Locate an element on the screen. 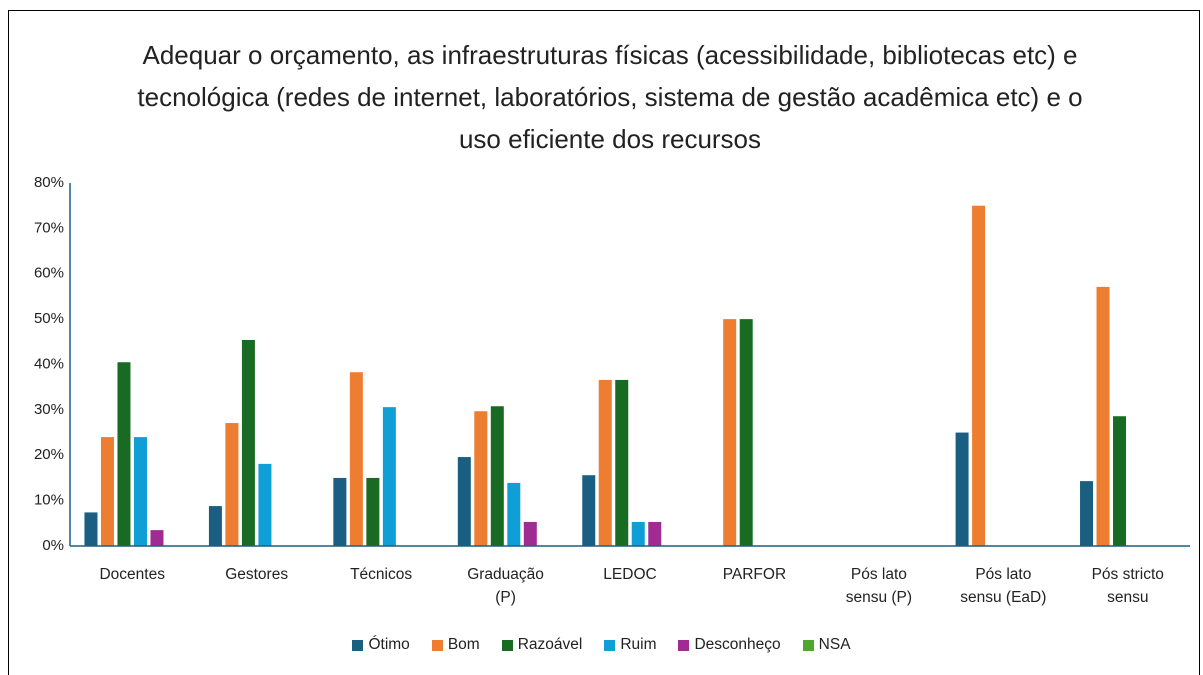 This screenshot has width=1203, height=675. legend-label: Ótimo is located at coordinates (389, 644).